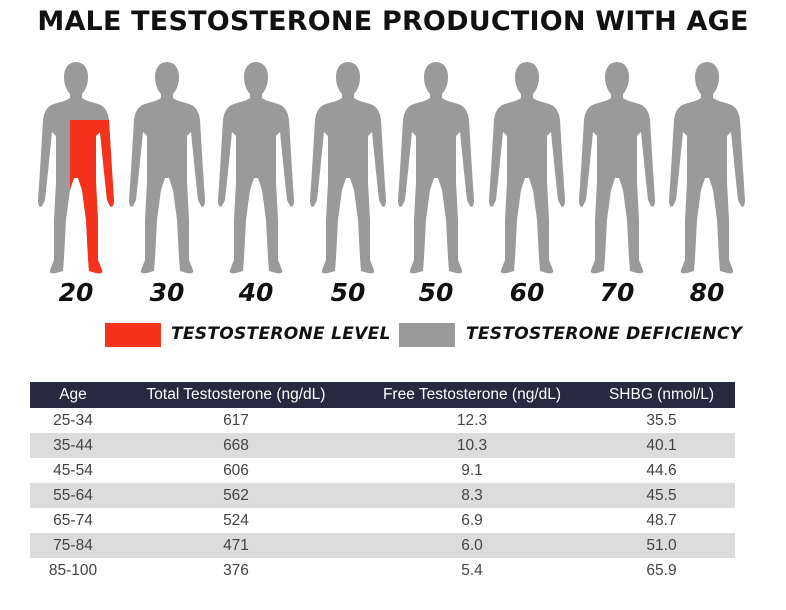 Image resolution: width=786 pixels, height=610 pixels. Describe the element at coordinates (661, 495) in the screenshot. I see `table-cell: 45.5` at that location.